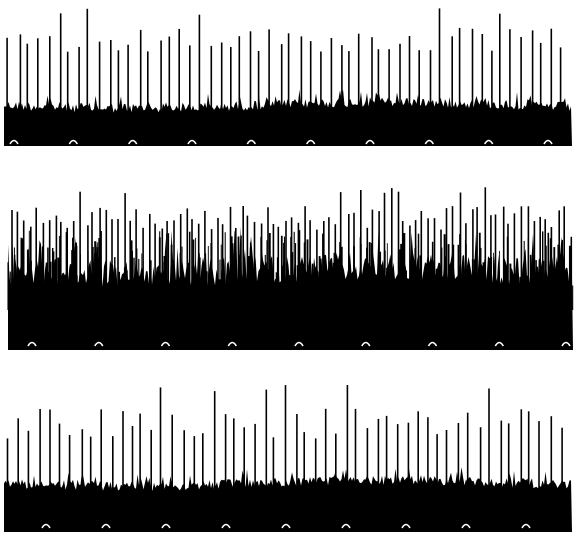 Image resolution: width=575 pixels, height=538 pixels. What do you see at coordinates (288, 499) in the screenshot?
I see `trace-baseline-band` at bounding box center [288, 499].